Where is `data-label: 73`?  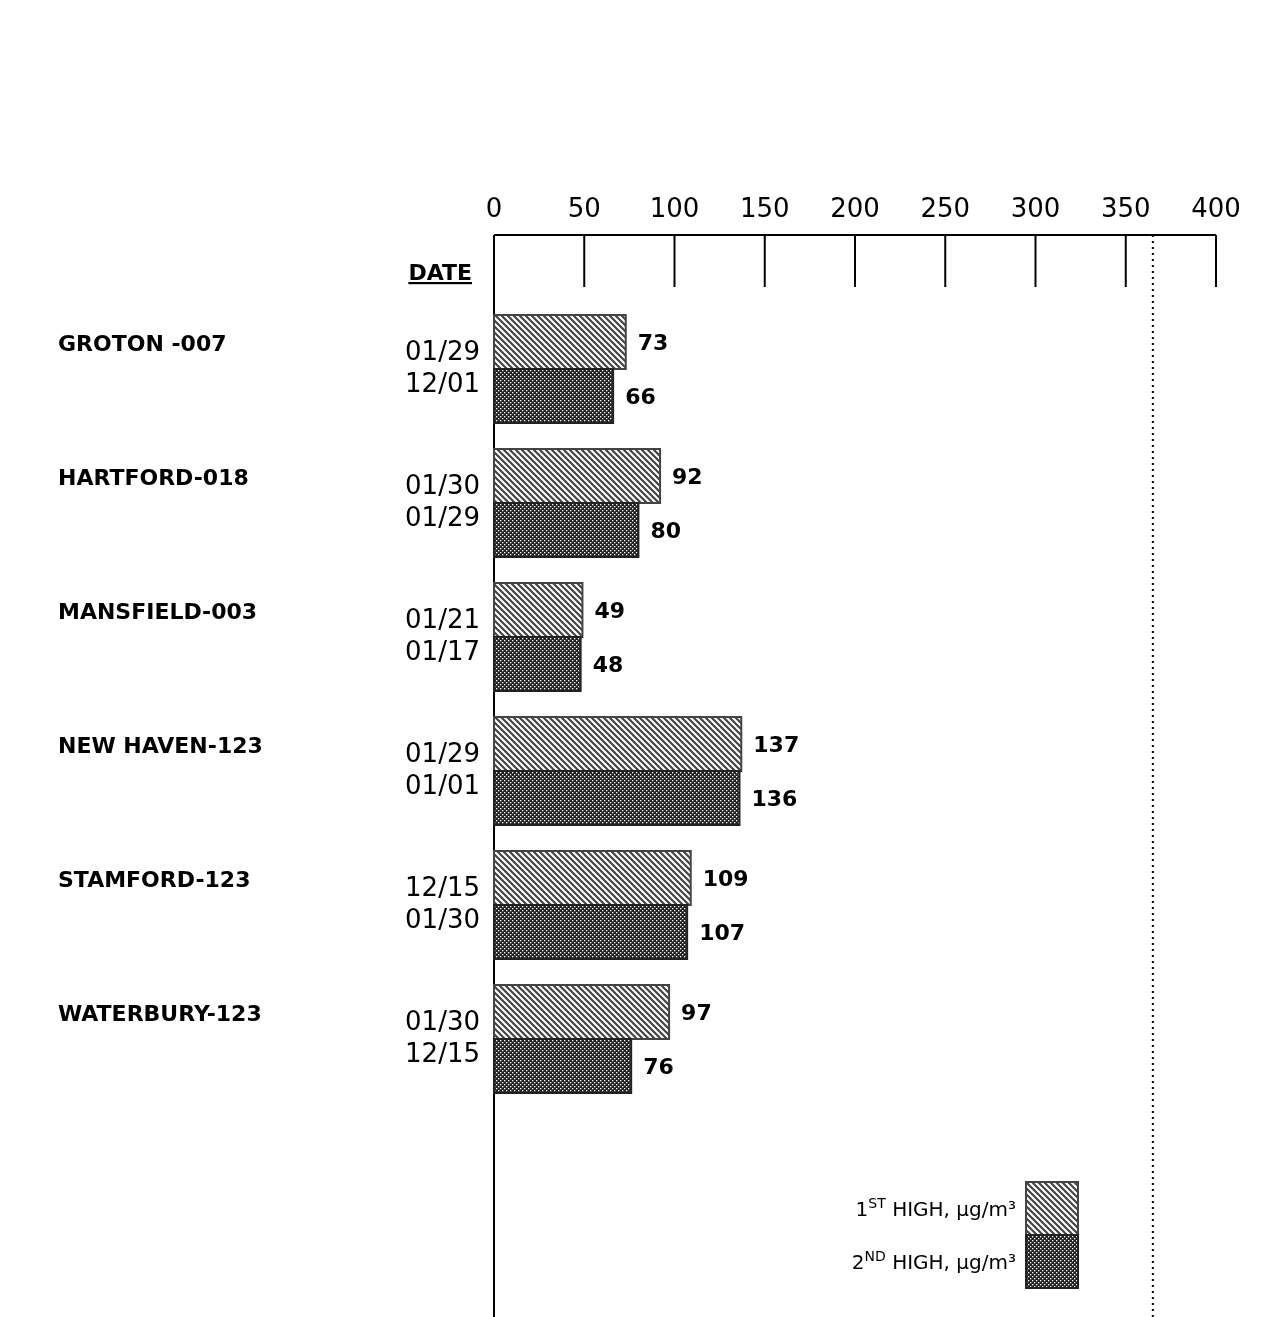
data-label: 73 is located at coordinates (653, 342).